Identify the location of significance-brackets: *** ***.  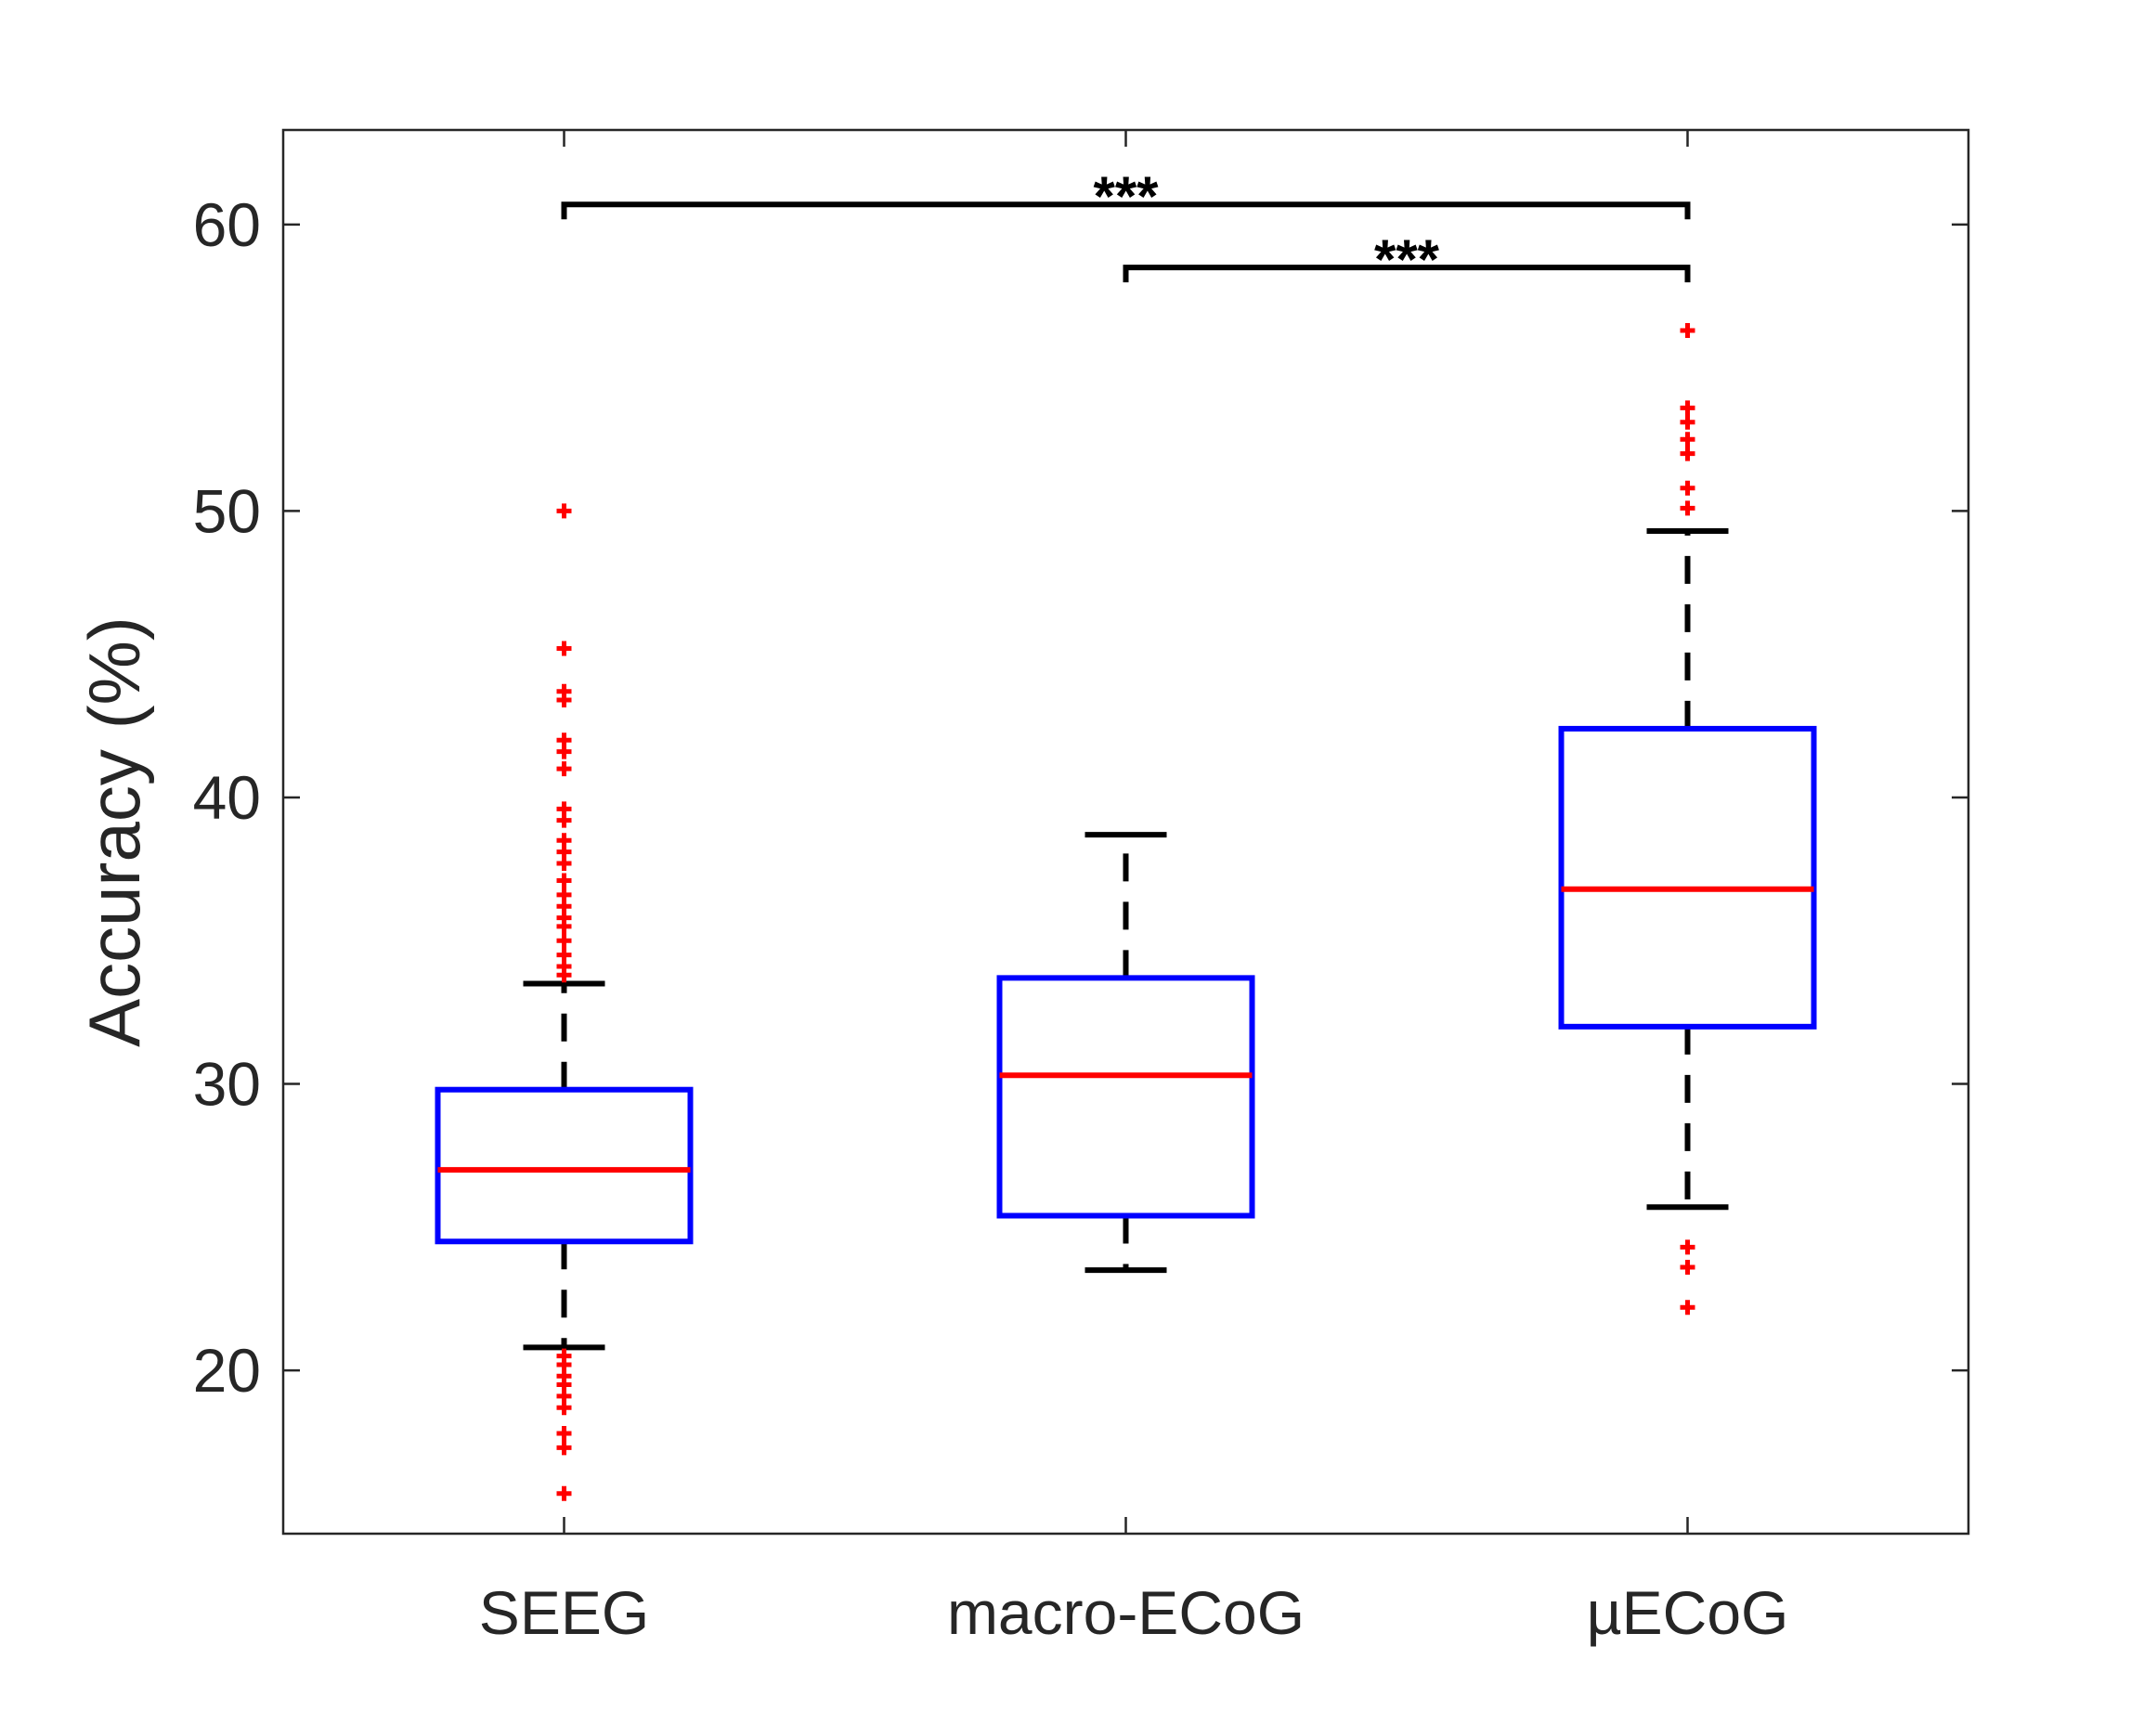
(1126, 228).